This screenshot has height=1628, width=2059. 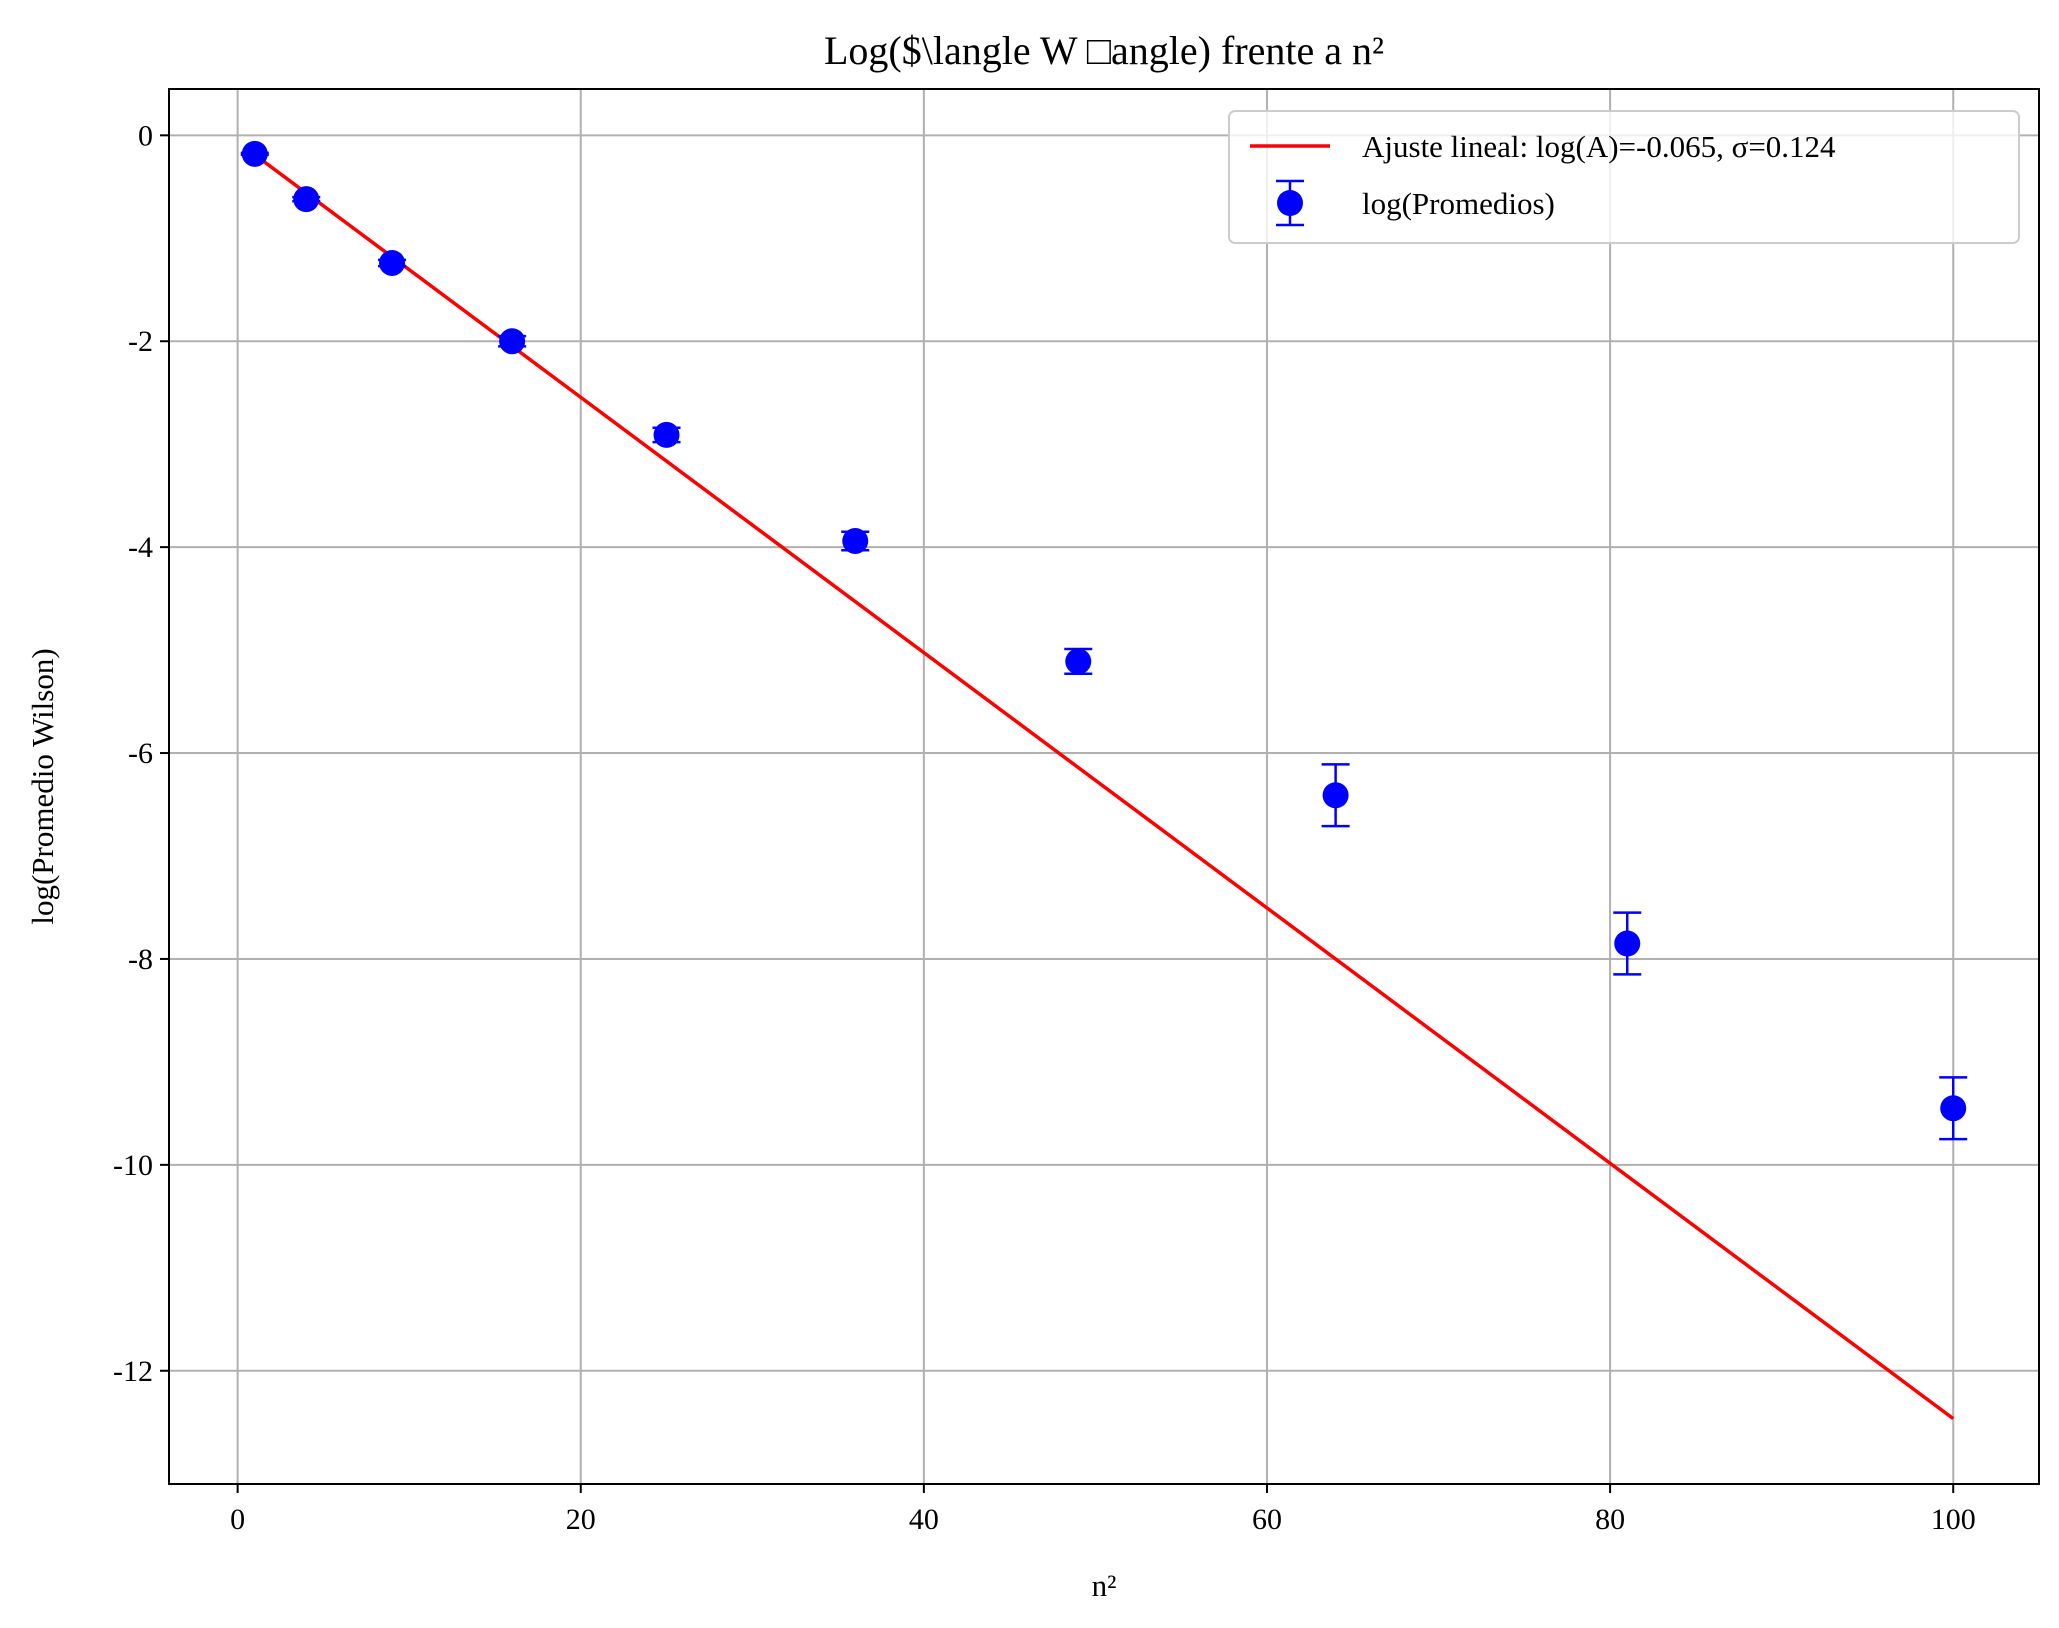 I want to click on y-tick-label: -2, so click(x=140, y=341).